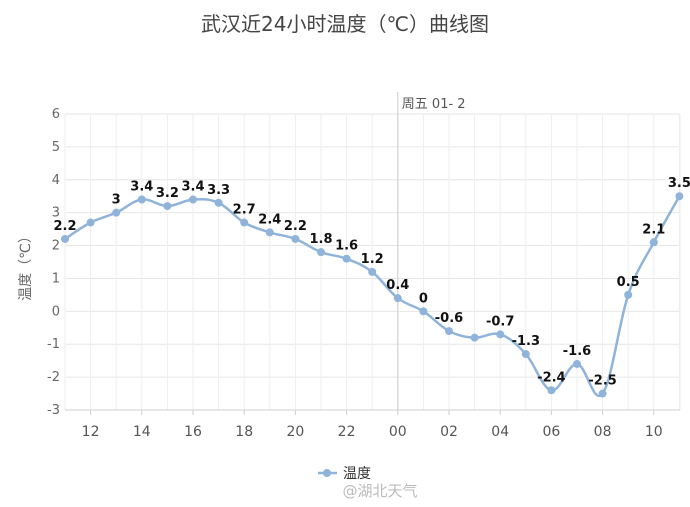  What do you see at coordinates (56, 278) in the screenshot?
I see `y-tick-label: 1` at bounding box center [56, 278].